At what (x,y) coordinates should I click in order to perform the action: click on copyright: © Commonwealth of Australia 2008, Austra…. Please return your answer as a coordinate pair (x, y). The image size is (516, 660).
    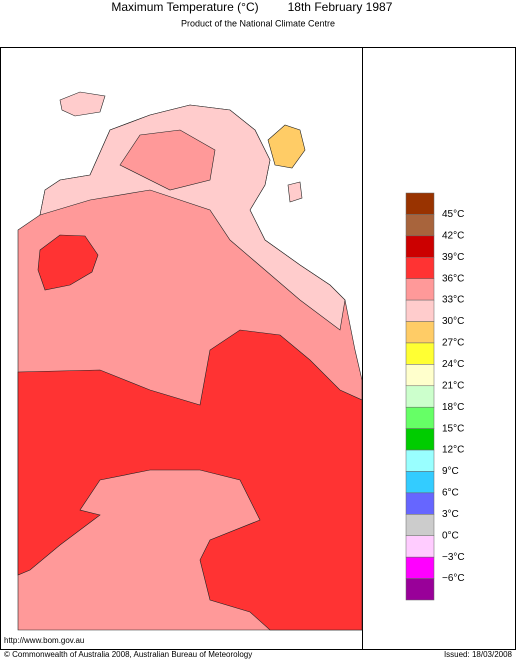
    Looking at the image, I should click on (128, 654).